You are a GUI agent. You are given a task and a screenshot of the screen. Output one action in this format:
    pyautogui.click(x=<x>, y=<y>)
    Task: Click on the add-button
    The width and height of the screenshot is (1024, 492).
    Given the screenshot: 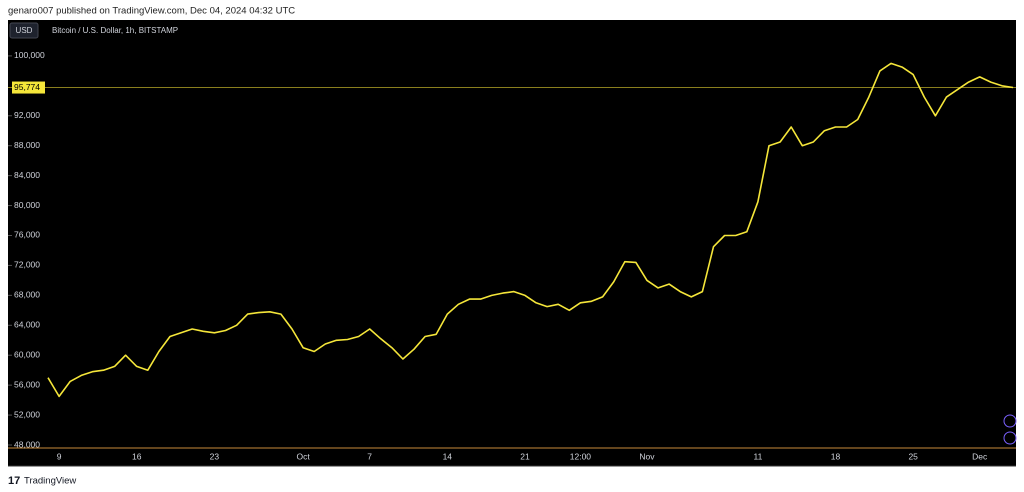 What is the action you would take?
    pyautogui.click(x=1010, y=421)
    